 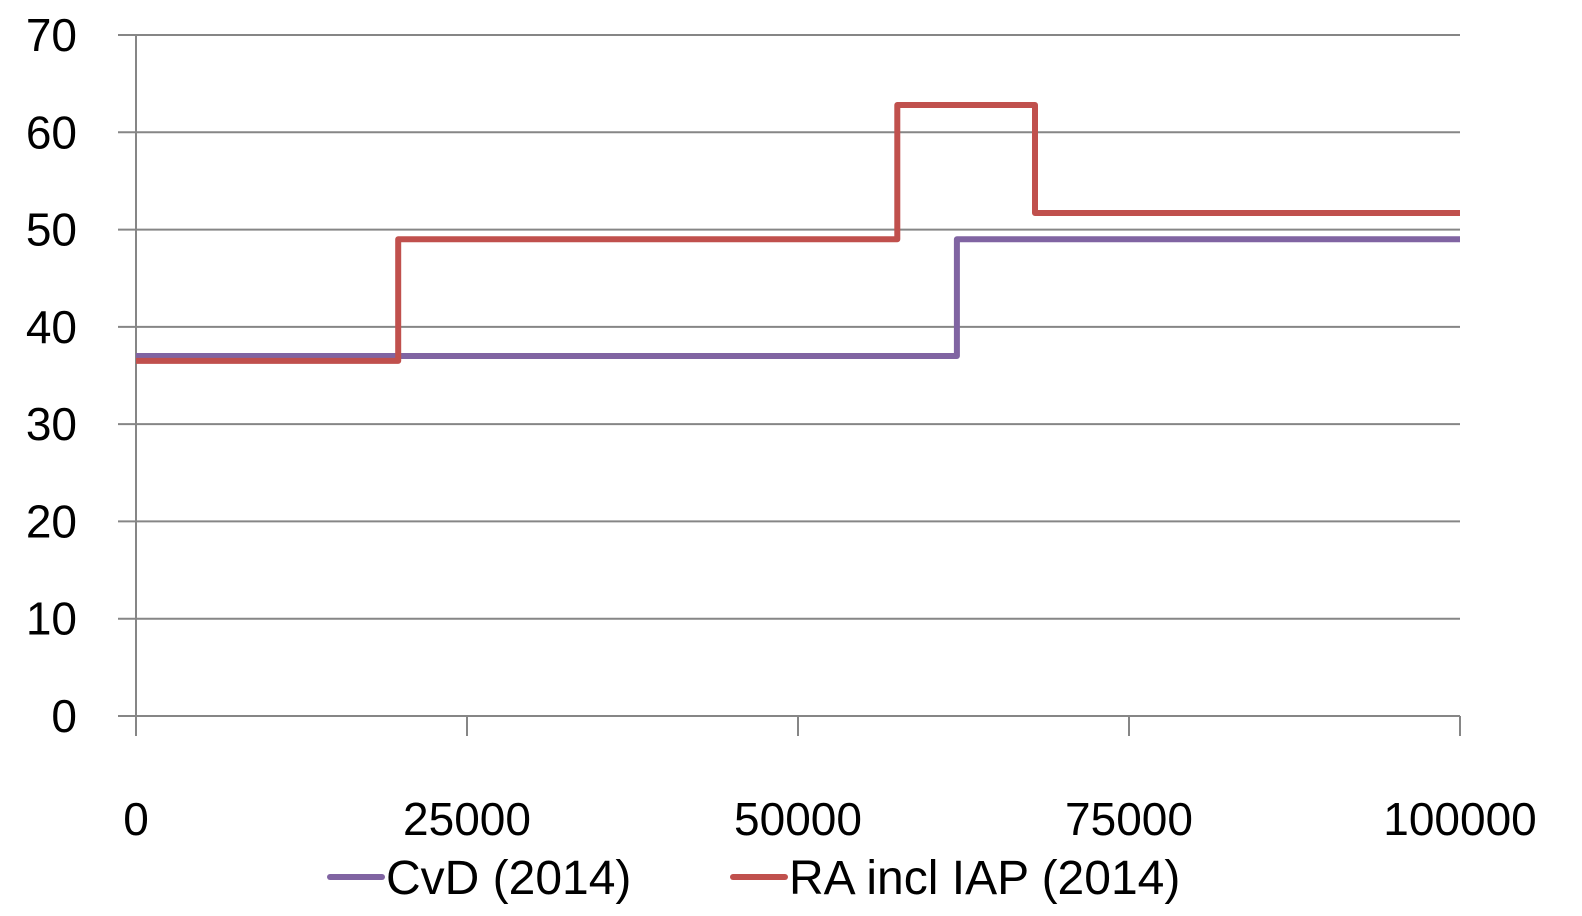 I want to click on y-tick-label: 20, so click(x=51, y=521).